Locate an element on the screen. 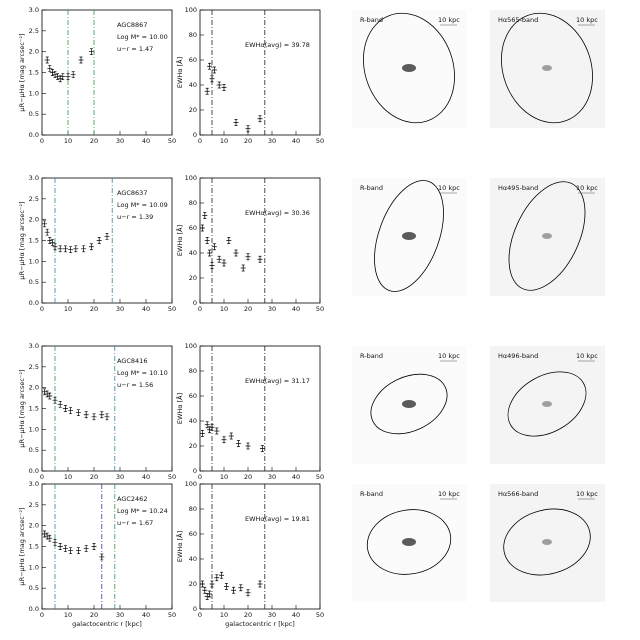 This screenshot has height=640, width=640. galaxy-image: R-band 10 kpc is located at coordinates (409, 405).